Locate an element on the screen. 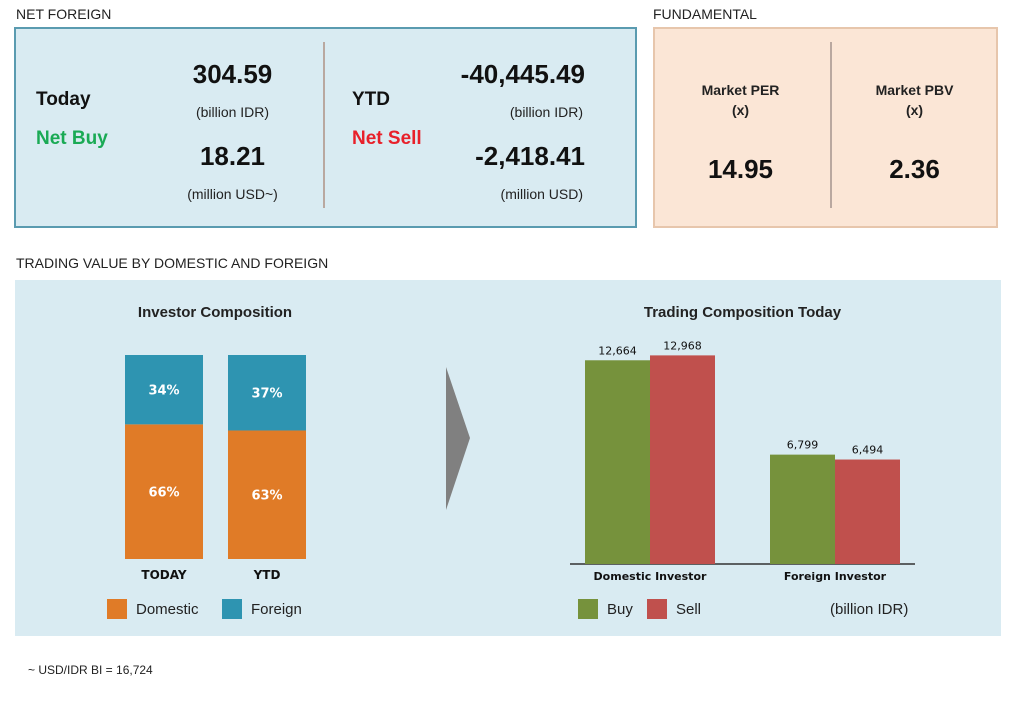  legend-domestic-swatch is located at coordinates (117, 609).